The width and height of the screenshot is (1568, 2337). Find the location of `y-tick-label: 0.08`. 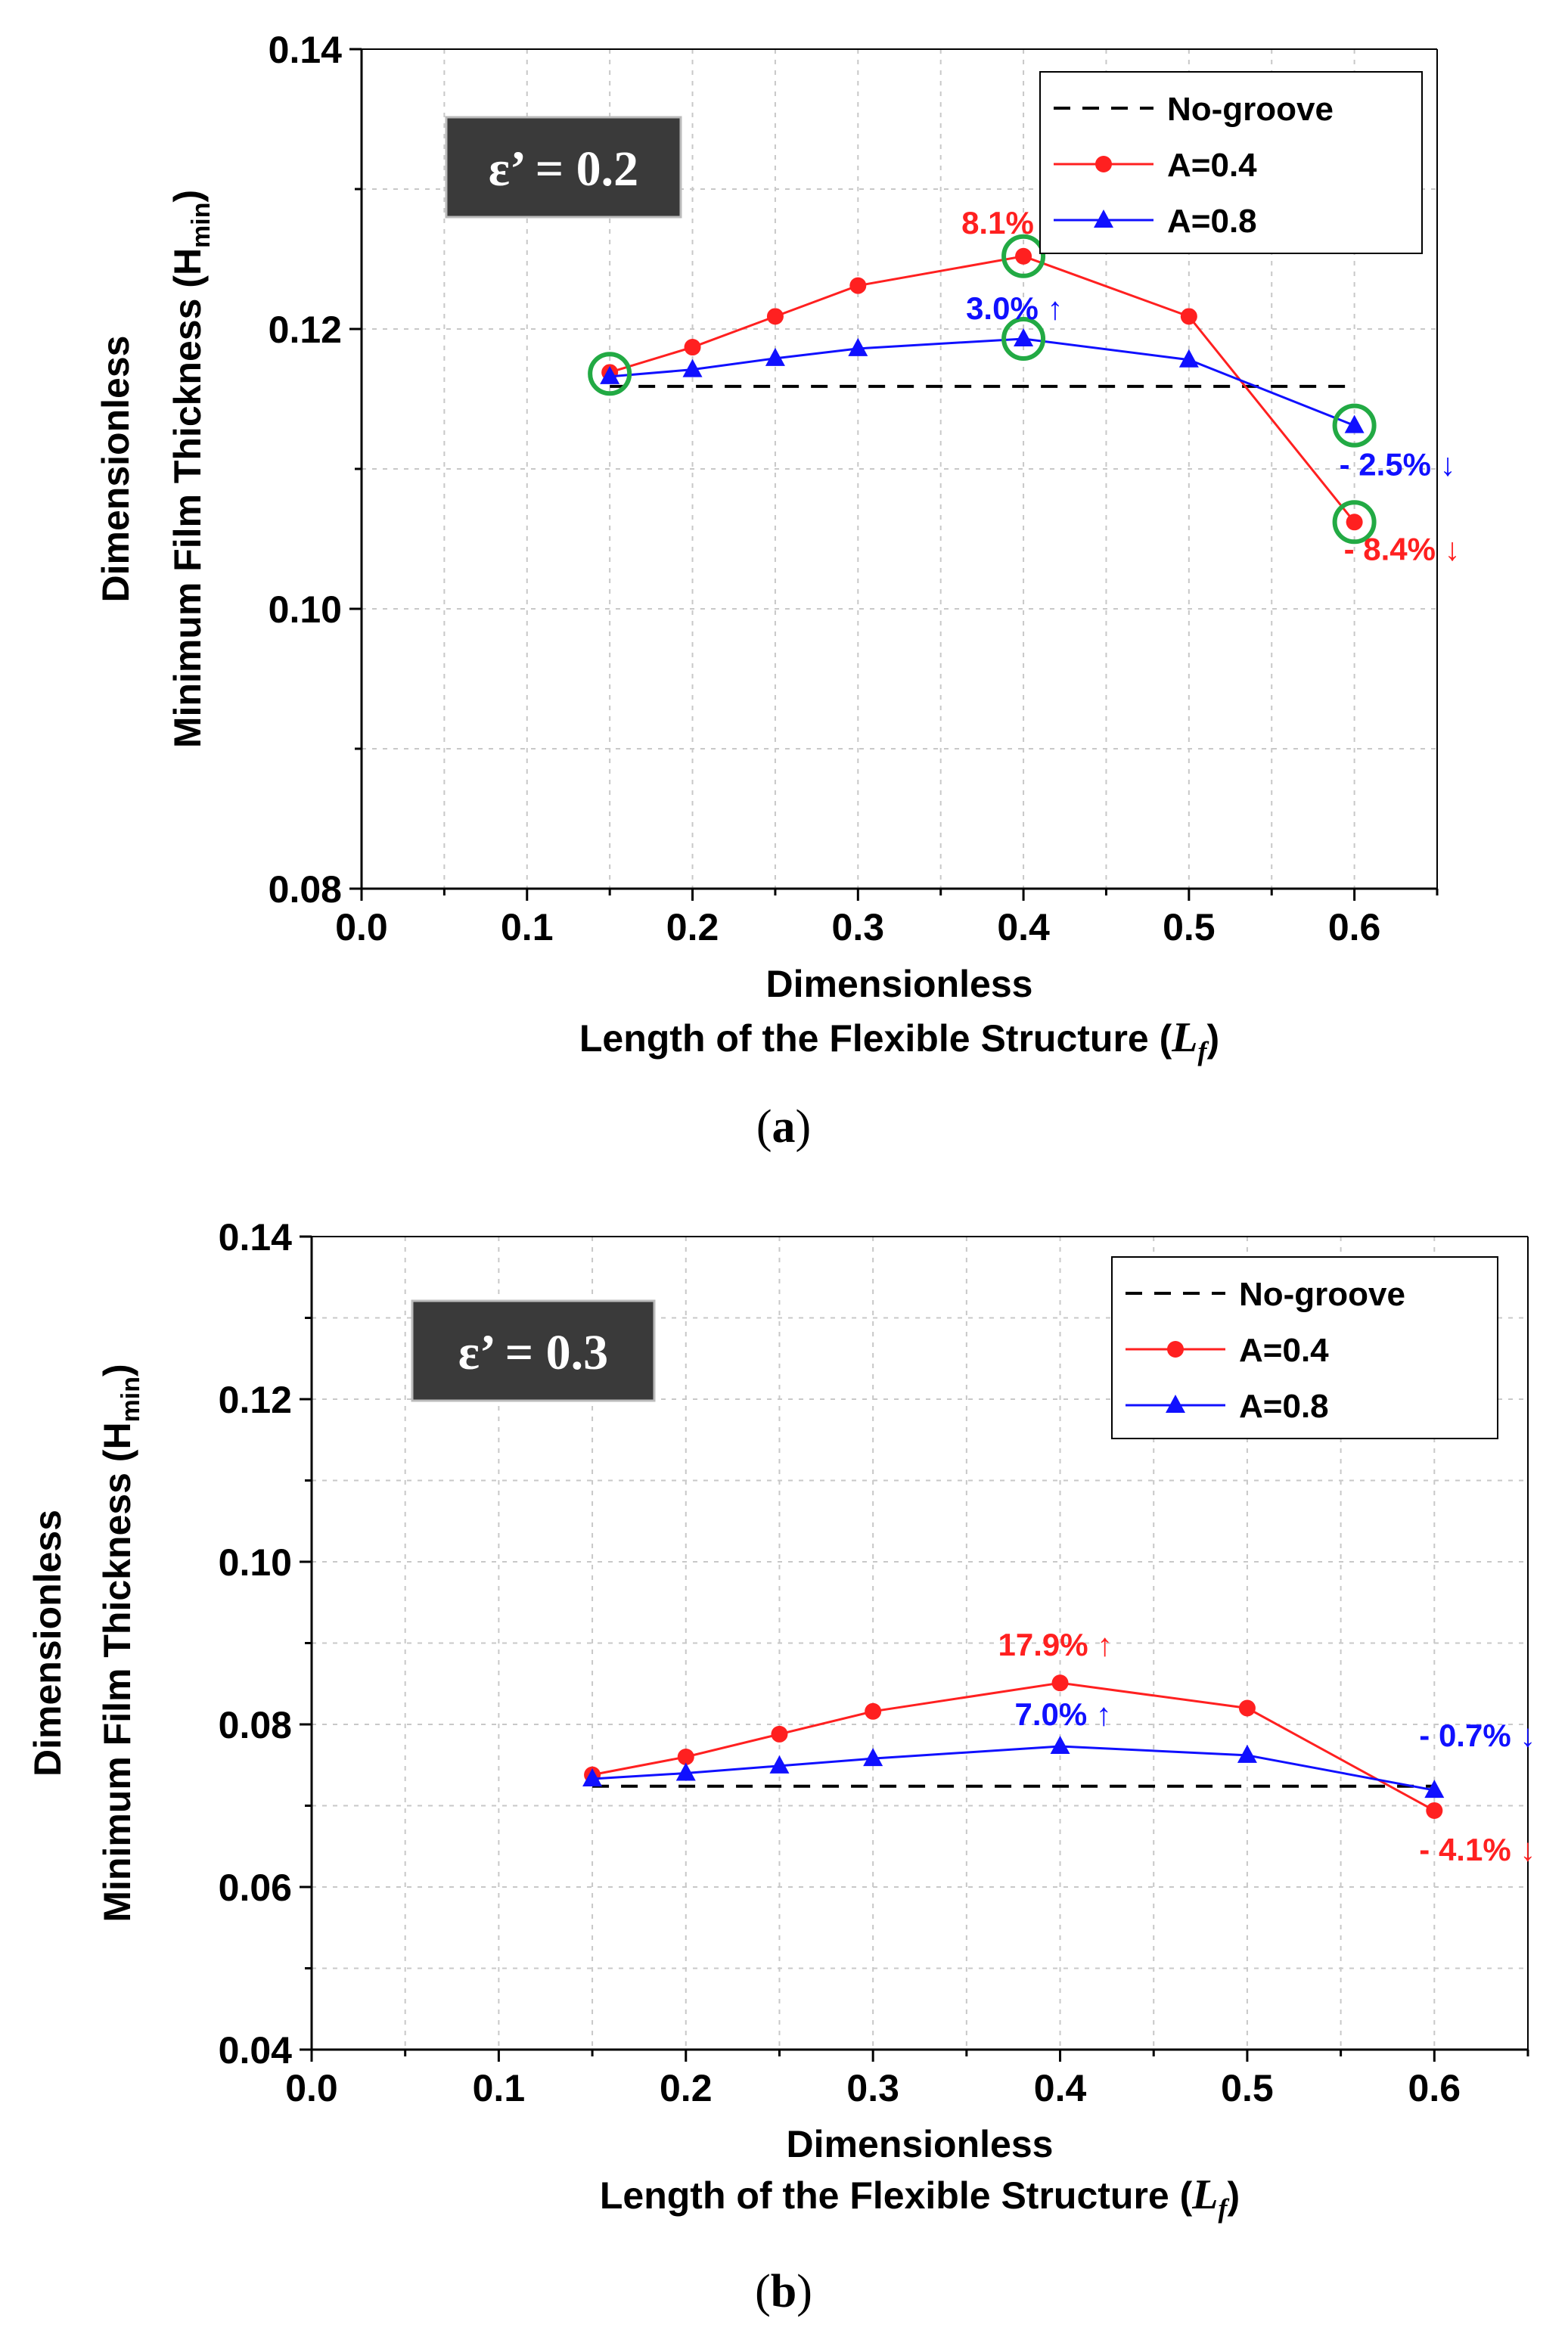

y-tick-label: 0.08 is located at coordinates (305, 889).